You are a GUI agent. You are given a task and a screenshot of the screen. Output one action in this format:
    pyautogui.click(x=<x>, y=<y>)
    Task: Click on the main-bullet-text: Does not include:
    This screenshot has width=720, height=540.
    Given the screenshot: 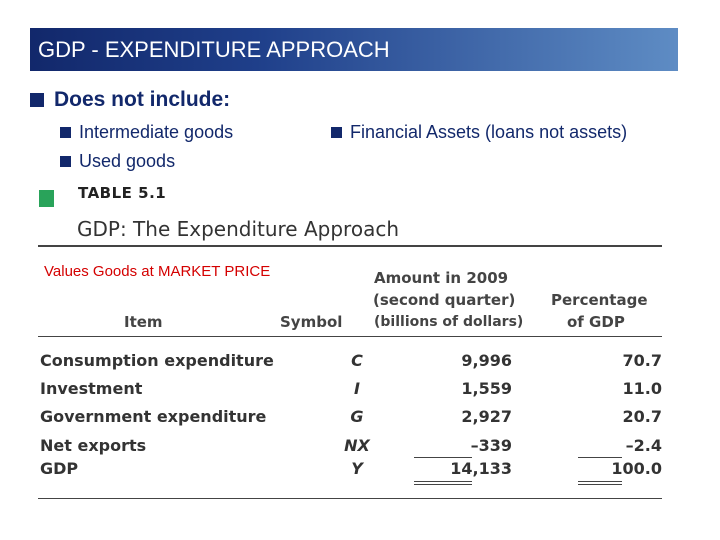 What is the action you would take?
    pyautogui.click(x=142, y=99)
    